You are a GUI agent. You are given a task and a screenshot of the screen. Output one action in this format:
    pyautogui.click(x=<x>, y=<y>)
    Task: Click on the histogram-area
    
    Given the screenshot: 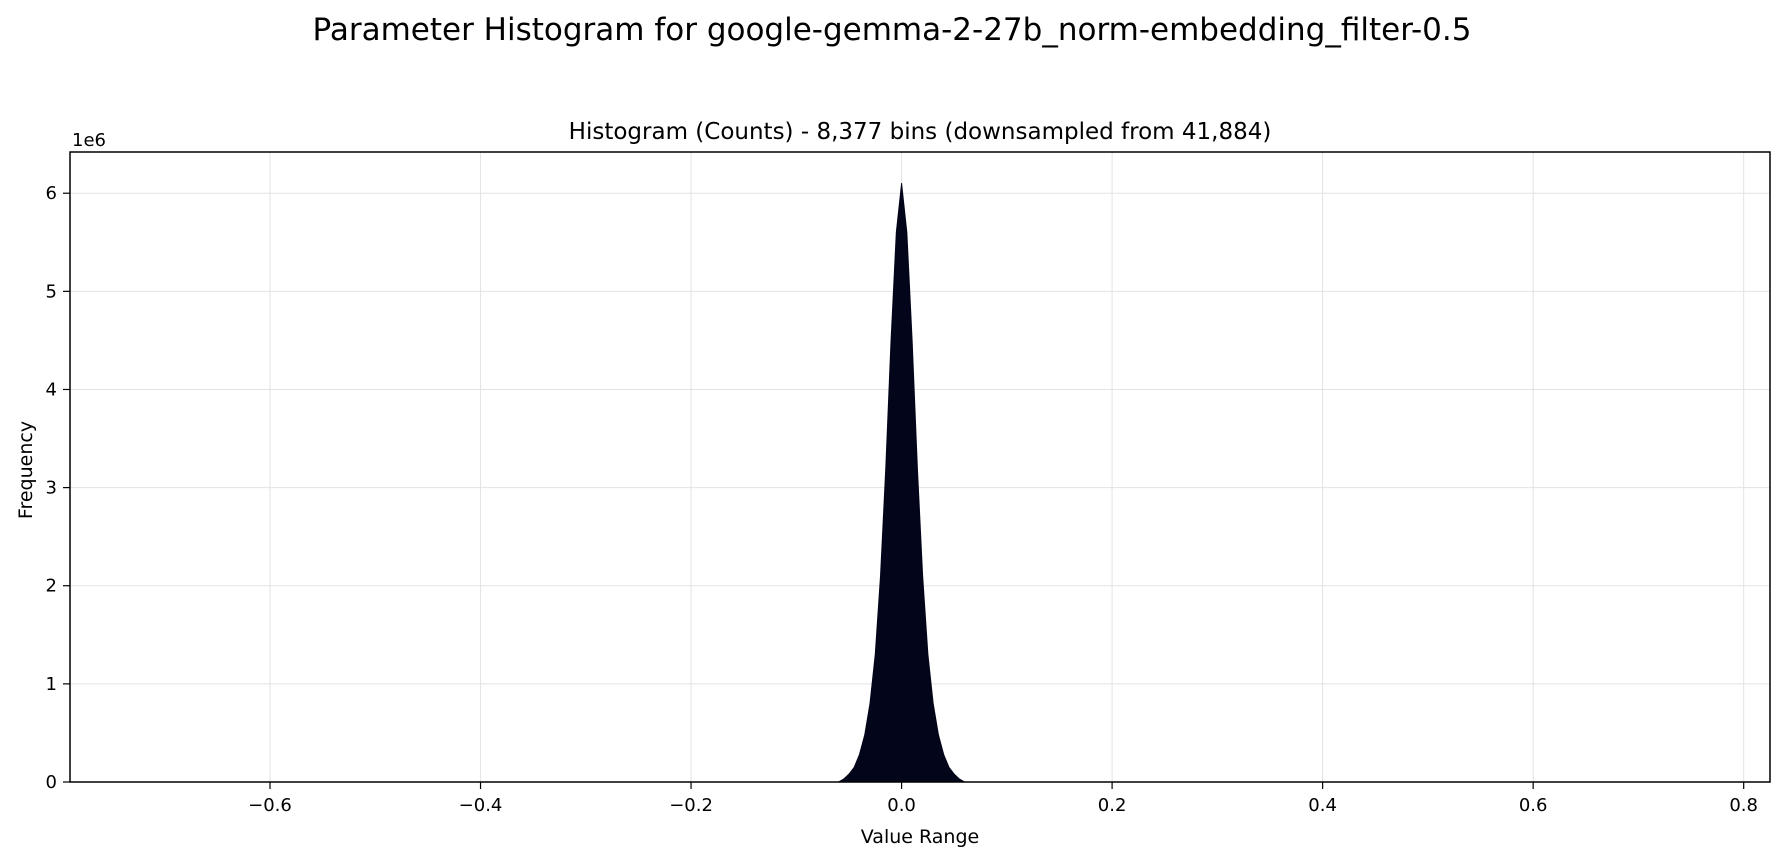 What is the action you would take?
    pyautogui.click(x=901, y=482)
    